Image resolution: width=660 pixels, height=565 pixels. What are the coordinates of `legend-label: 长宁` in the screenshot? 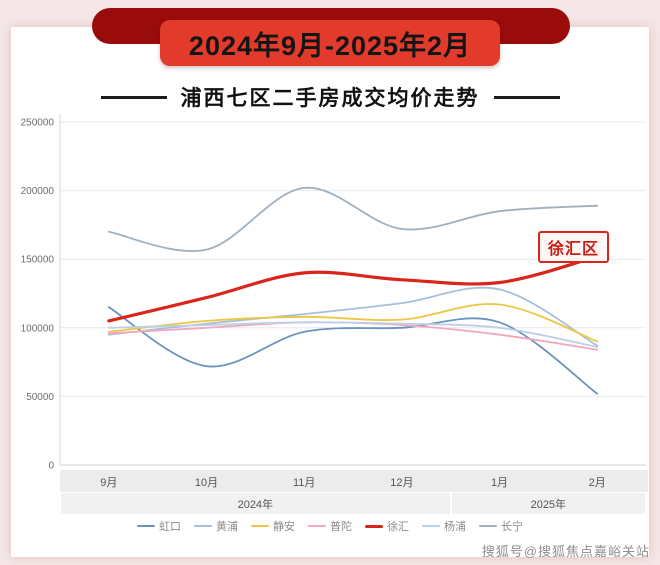 It's located at (512, 527).